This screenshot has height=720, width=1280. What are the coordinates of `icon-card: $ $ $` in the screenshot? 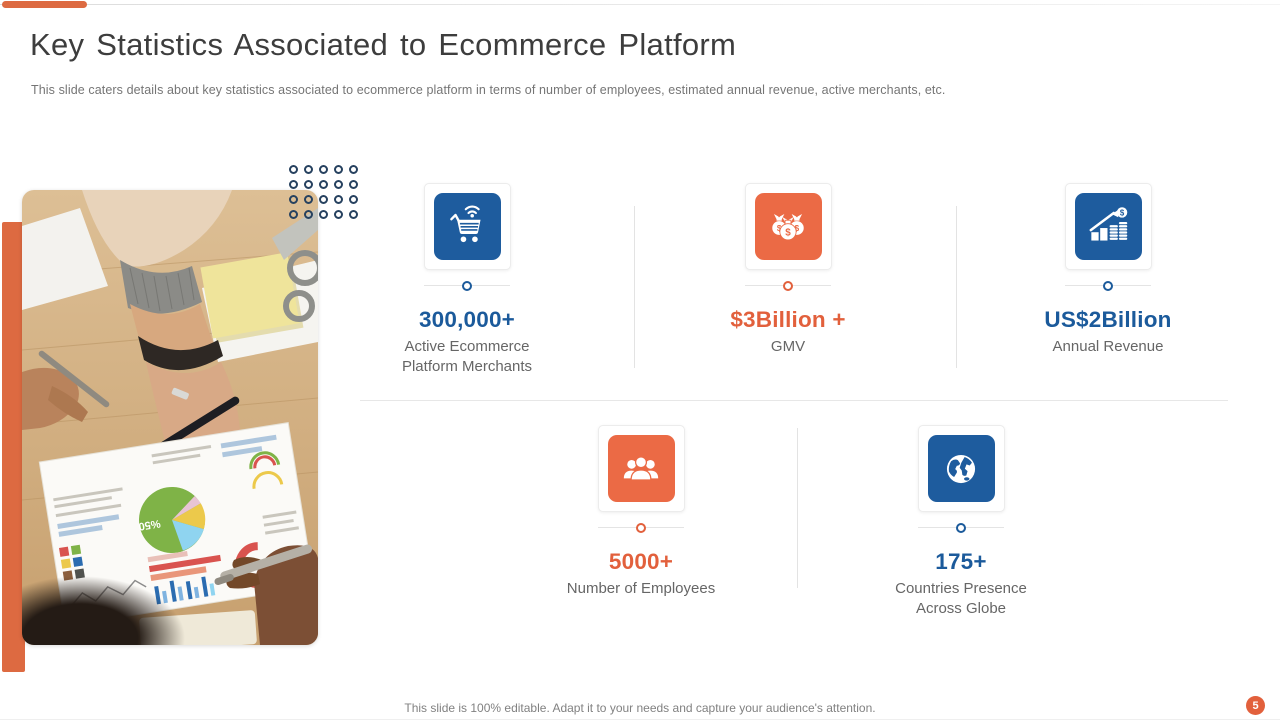 It's located at (788, 226).